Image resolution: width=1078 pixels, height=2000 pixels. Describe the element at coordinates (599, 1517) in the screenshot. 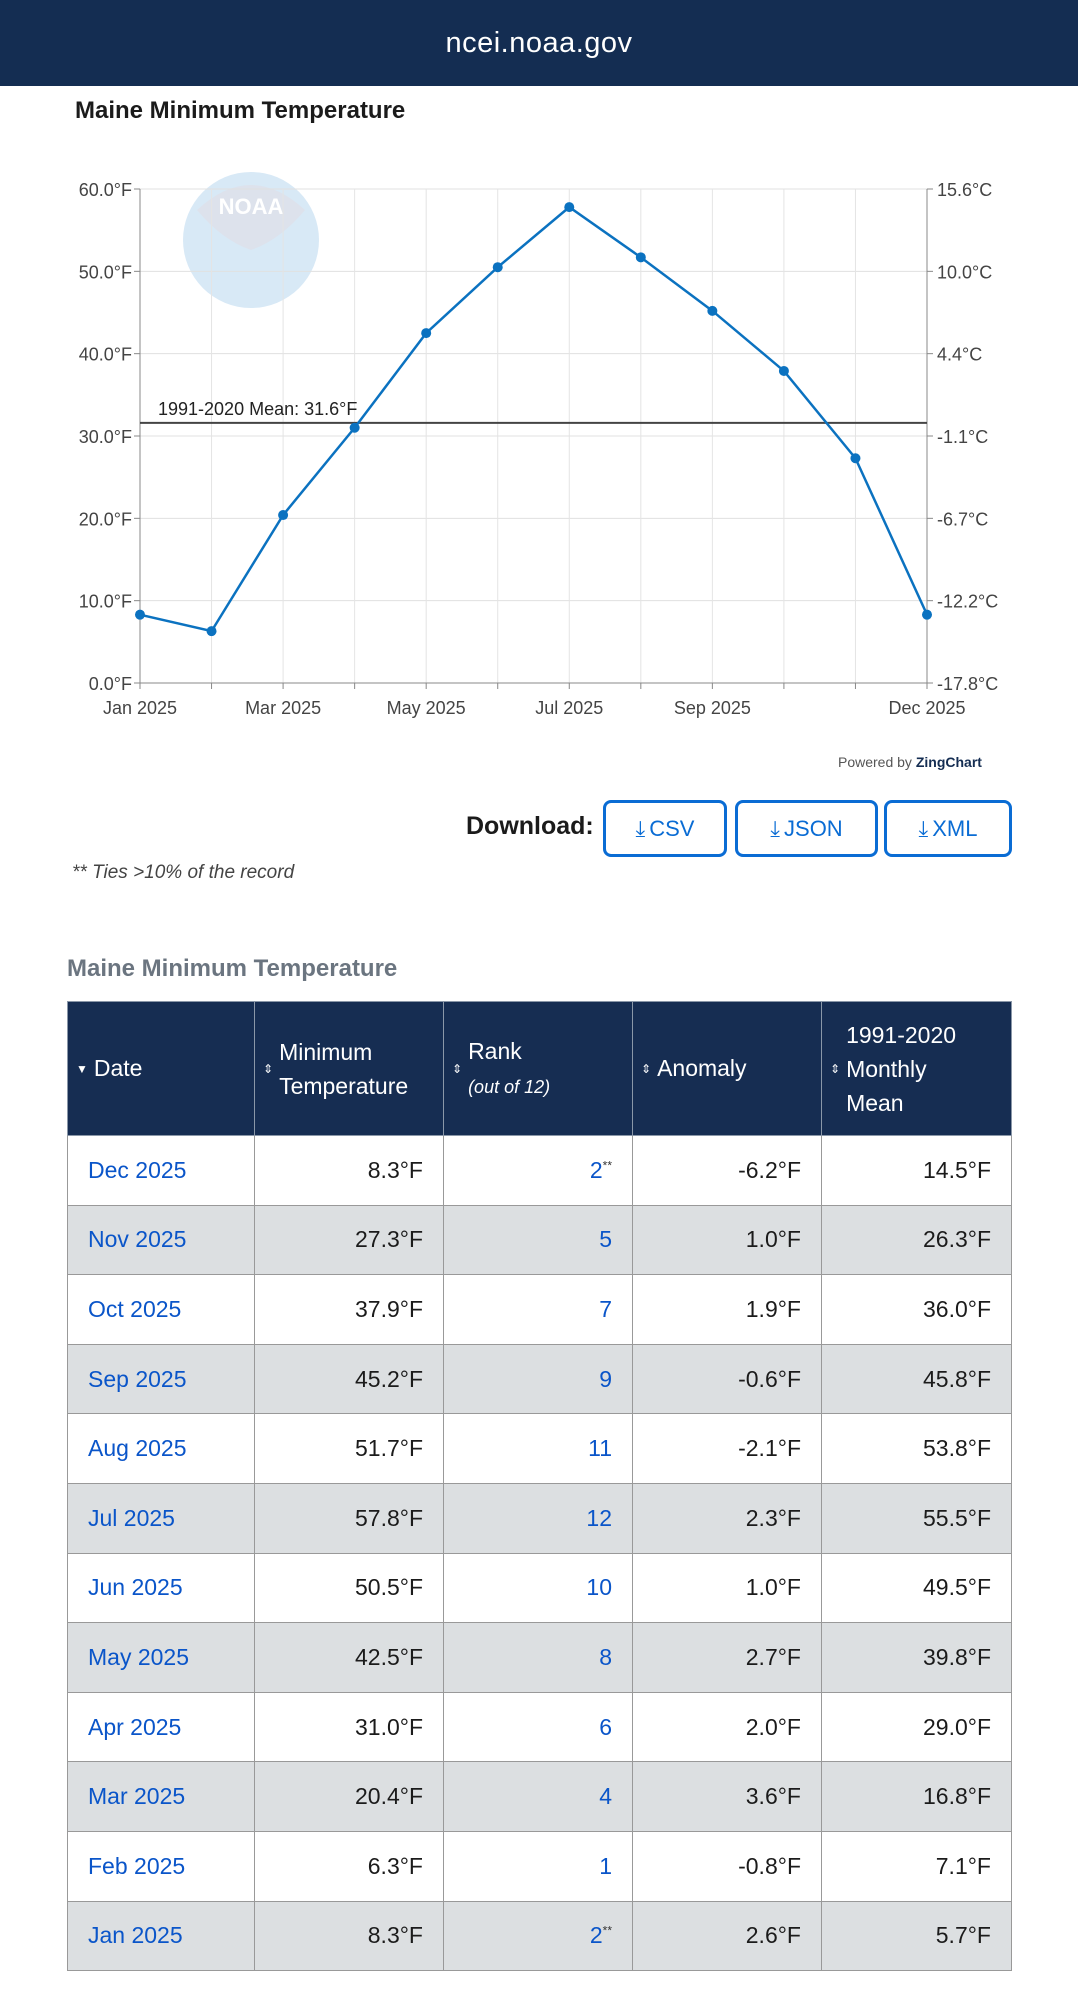

I see `rank-value: 12` at that location.